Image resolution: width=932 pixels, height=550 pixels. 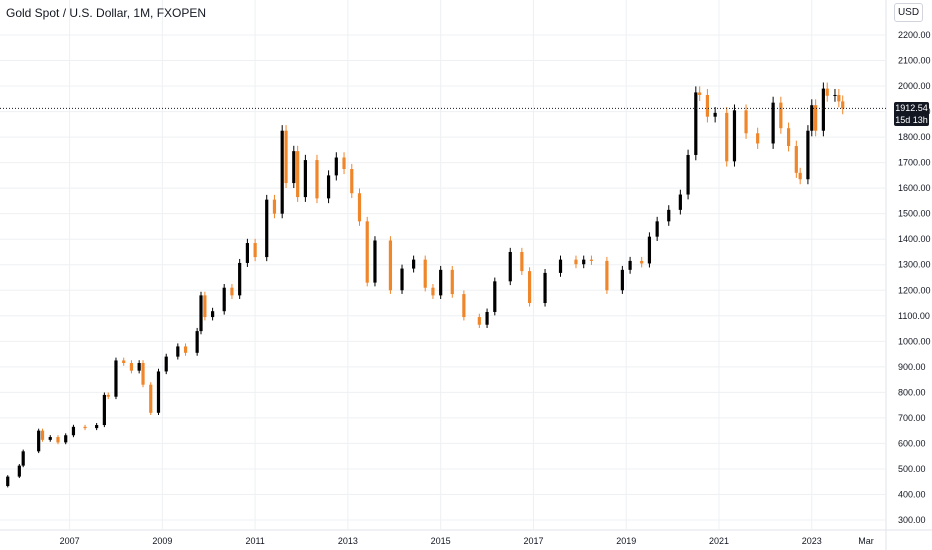 I want to click on countdown-label: 15d 13h, so click(x=911, y=120).